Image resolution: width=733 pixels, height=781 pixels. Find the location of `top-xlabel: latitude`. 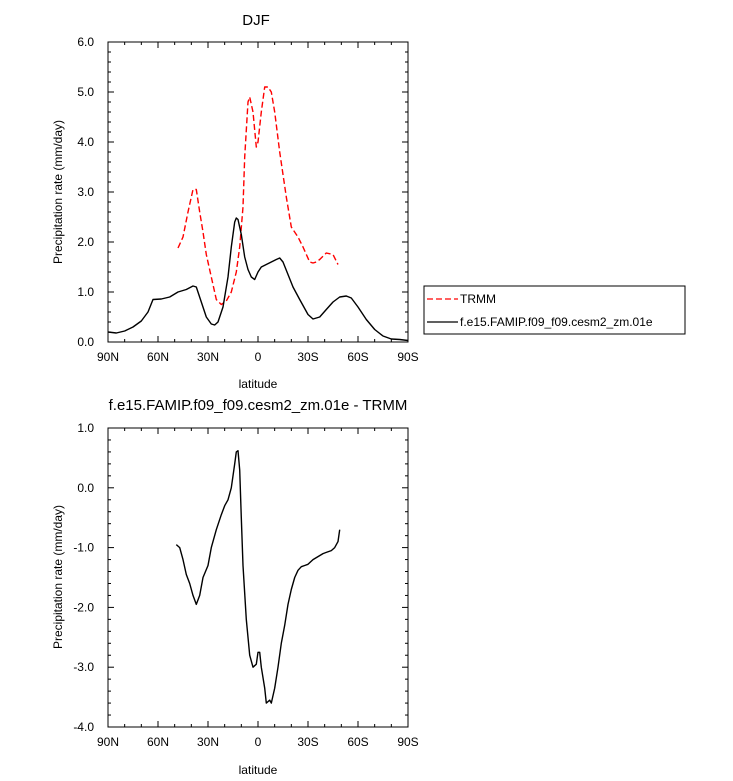

top-xlabel: latitude is located at coordinates (258, 384).